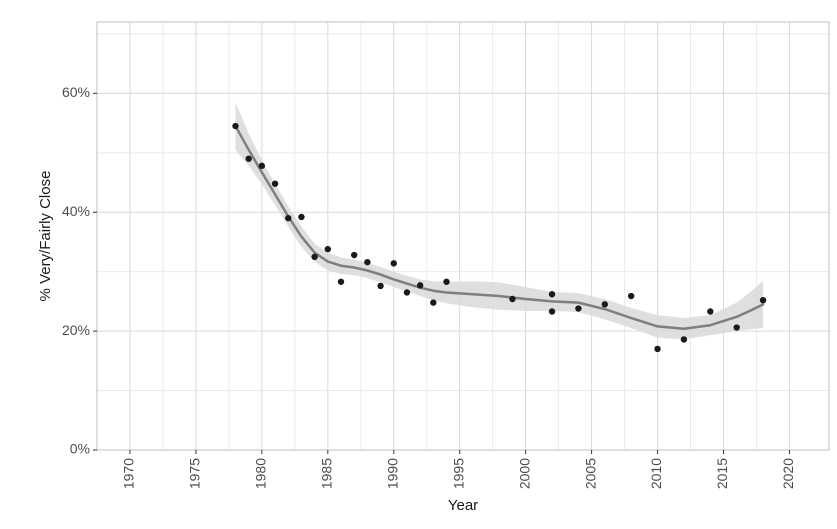 Image resolution: width=837 pixels, height=529 pixels. What do you see at coordinates (79, 270) in the screenshot?
I see `y-axis-ticks: 0% 20% 40% 60%` at bounding box center [79, 270].